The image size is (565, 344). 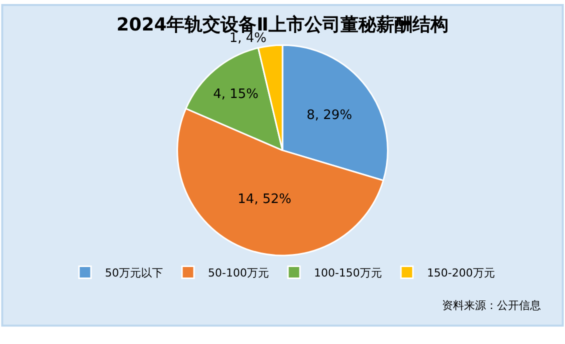 I want to click on data-label: 4, 15%, so click(x=236, y=94).